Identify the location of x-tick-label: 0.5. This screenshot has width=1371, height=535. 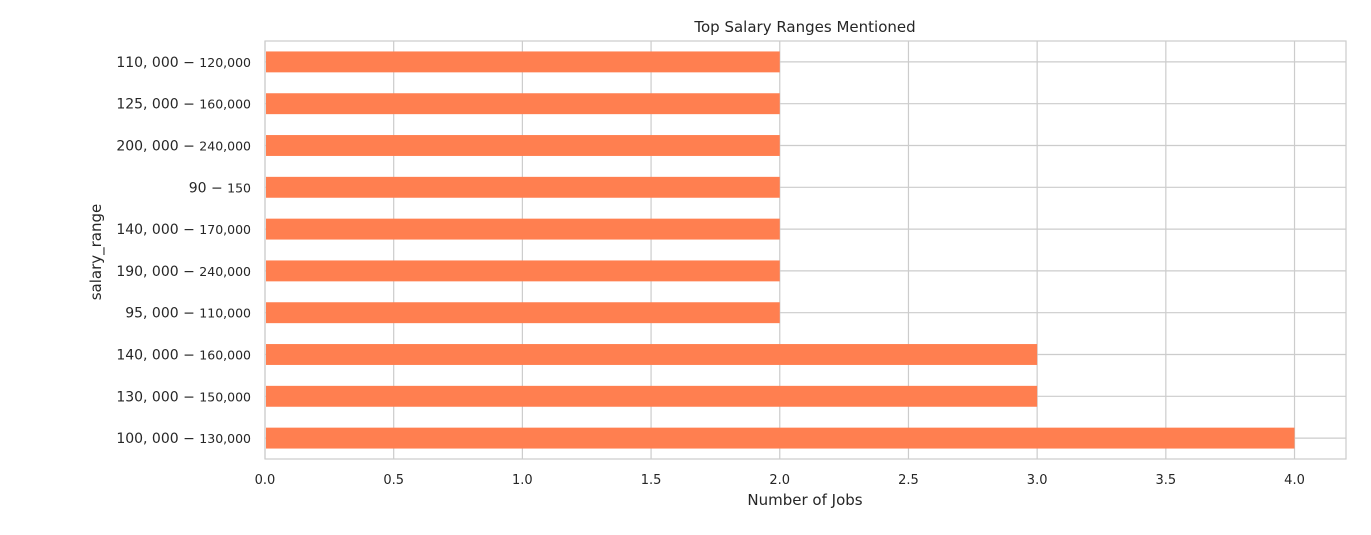
(393, 480).